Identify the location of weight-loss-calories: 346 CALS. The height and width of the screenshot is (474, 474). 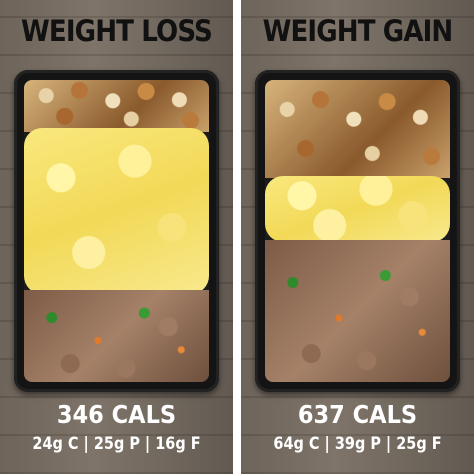
(116, 414).